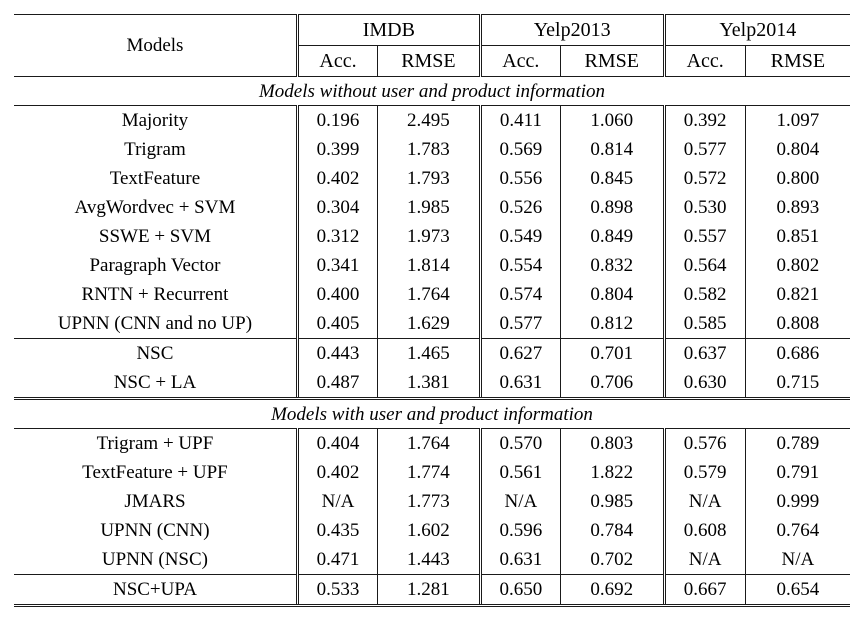 The height and width of the screenshot is (617, 865). What do you see at coordinates (612, 560) in the screenshot?
I see `value-cell: 0.702` at bounding box center [612, 560].